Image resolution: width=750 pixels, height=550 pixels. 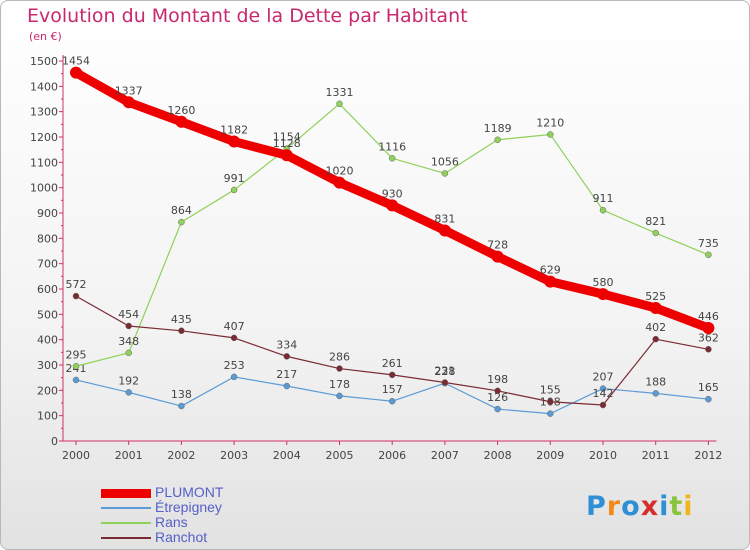 What do you see at coordinates (596, 506) in the screenshot?
I see `logo-letter: P` at bounding box center [596, 506].